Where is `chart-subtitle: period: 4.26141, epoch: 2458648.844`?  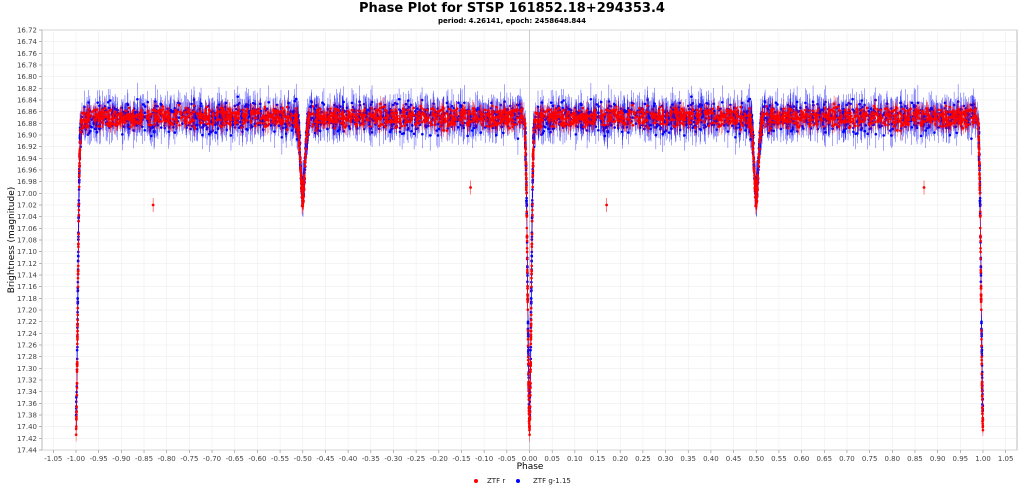
chart-subtitle: period: 4.26141, epoch: 2458648.844 is located at coordinates (512, 21).